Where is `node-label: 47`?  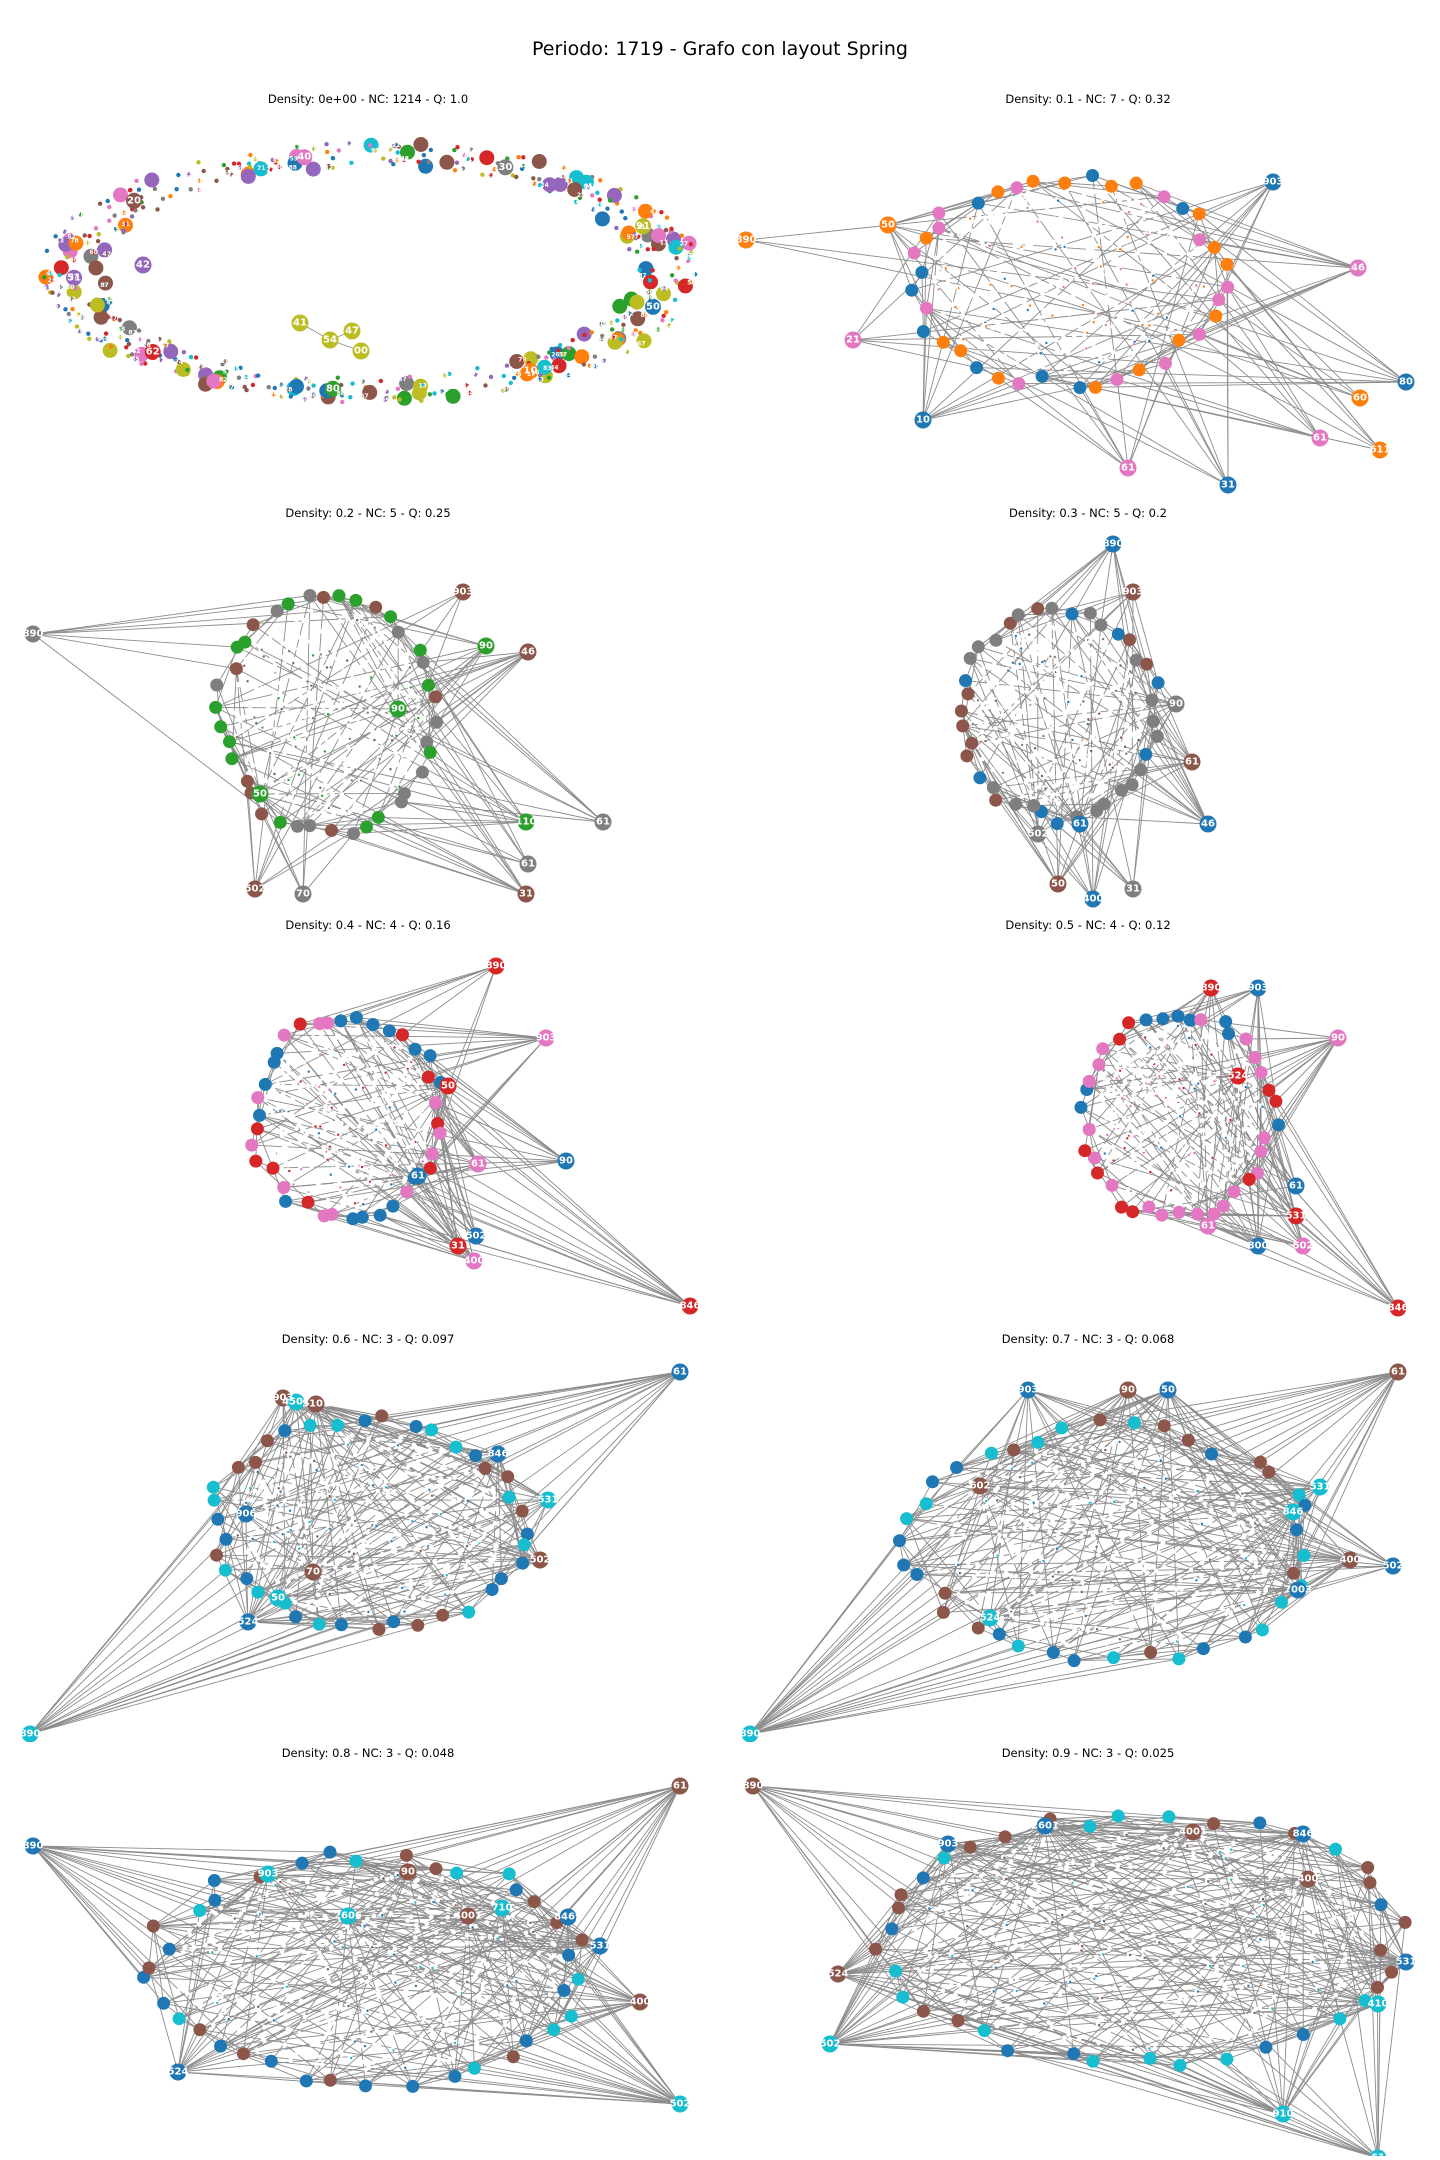 node-label: 47 is located at coordinates (159, 339).